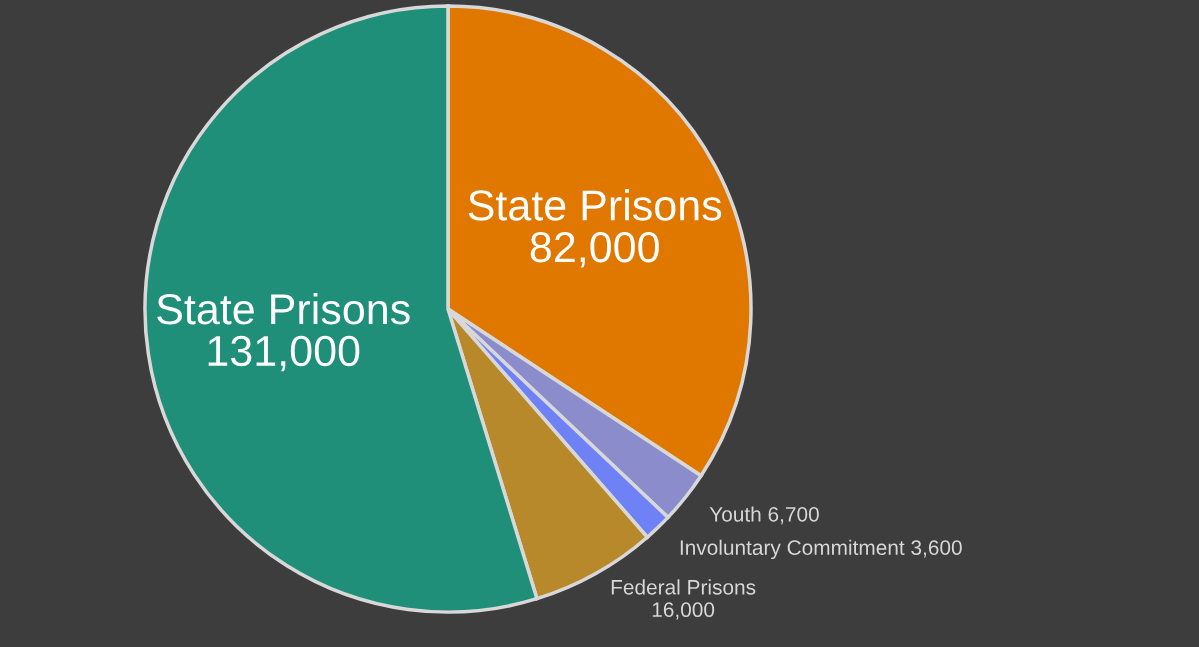  Describe the element at coordinates (821, 549) in the screenshot. I see `slice-label: Involuntary Commitment 3,600` at that location.